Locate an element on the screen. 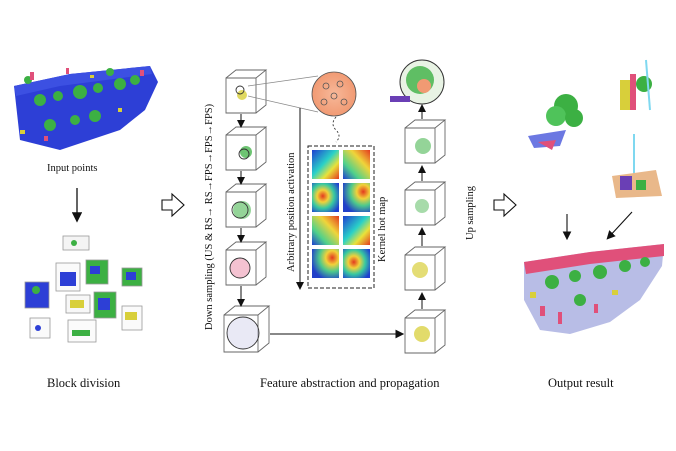 This screenshot has height=451, width=676. output-arrows is located at coordinates (597, 226).